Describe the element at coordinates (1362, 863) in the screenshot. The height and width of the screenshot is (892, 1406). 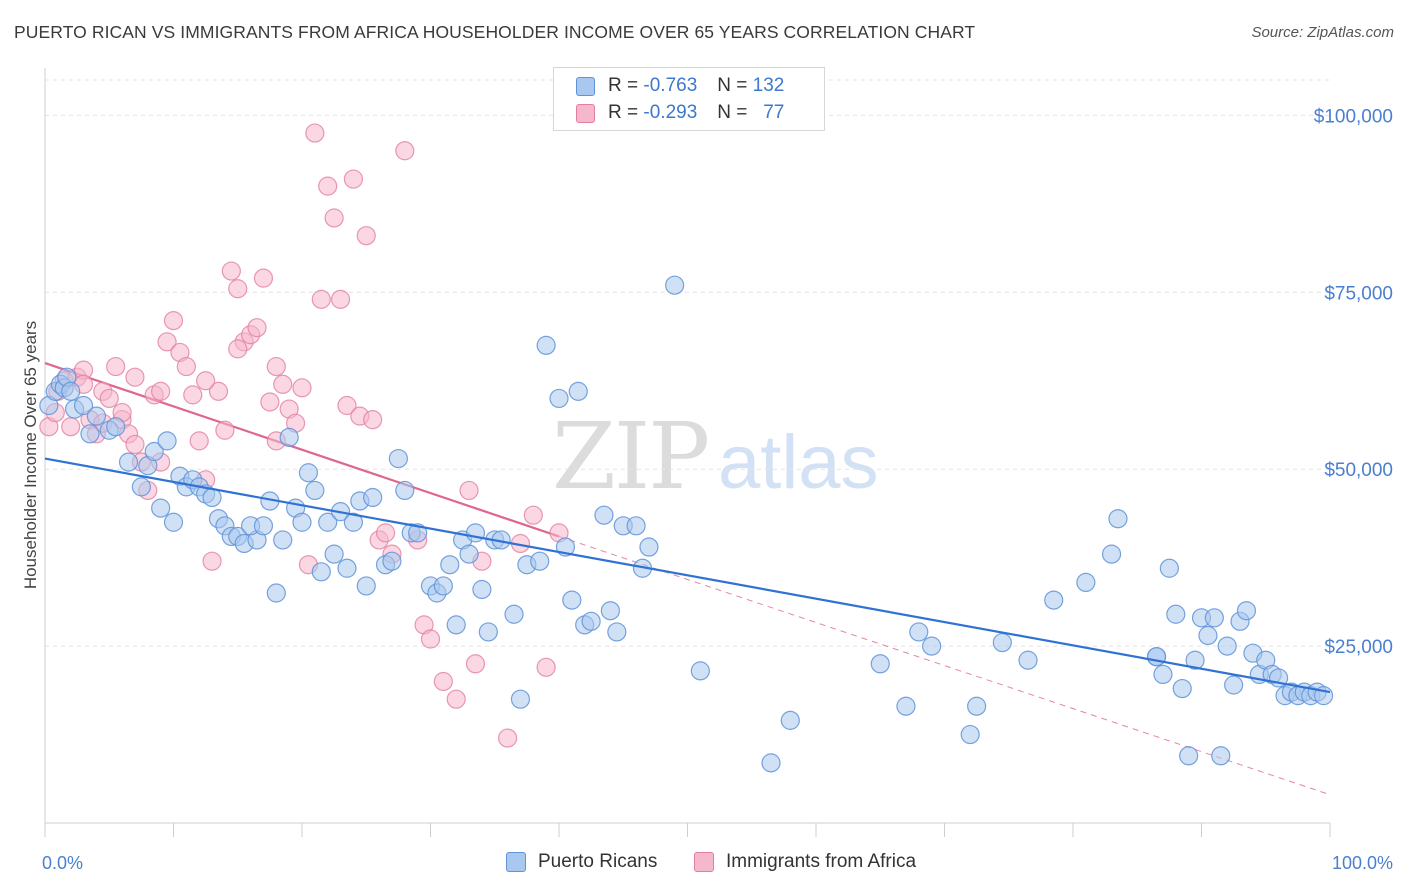
I see `x-tick-label-max: 100.0%` at that location.